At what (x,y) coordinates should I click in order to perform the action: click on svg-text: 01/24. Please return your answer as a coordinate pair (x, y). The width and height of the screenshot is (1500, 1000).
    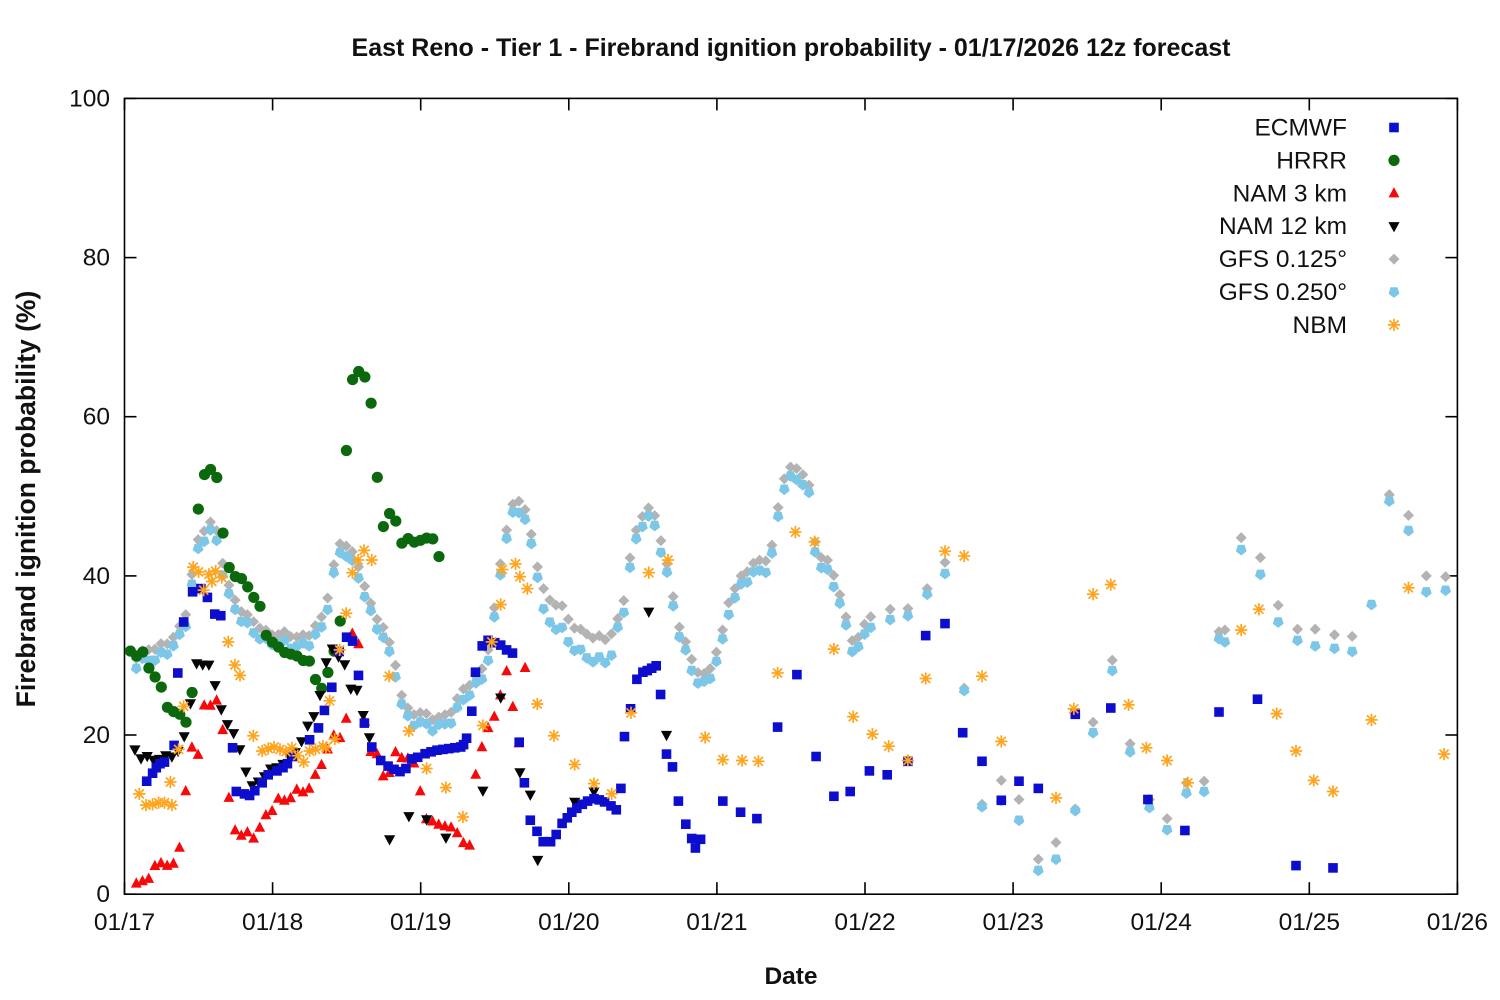
    Looking at the image, I should click on (1161, 922).